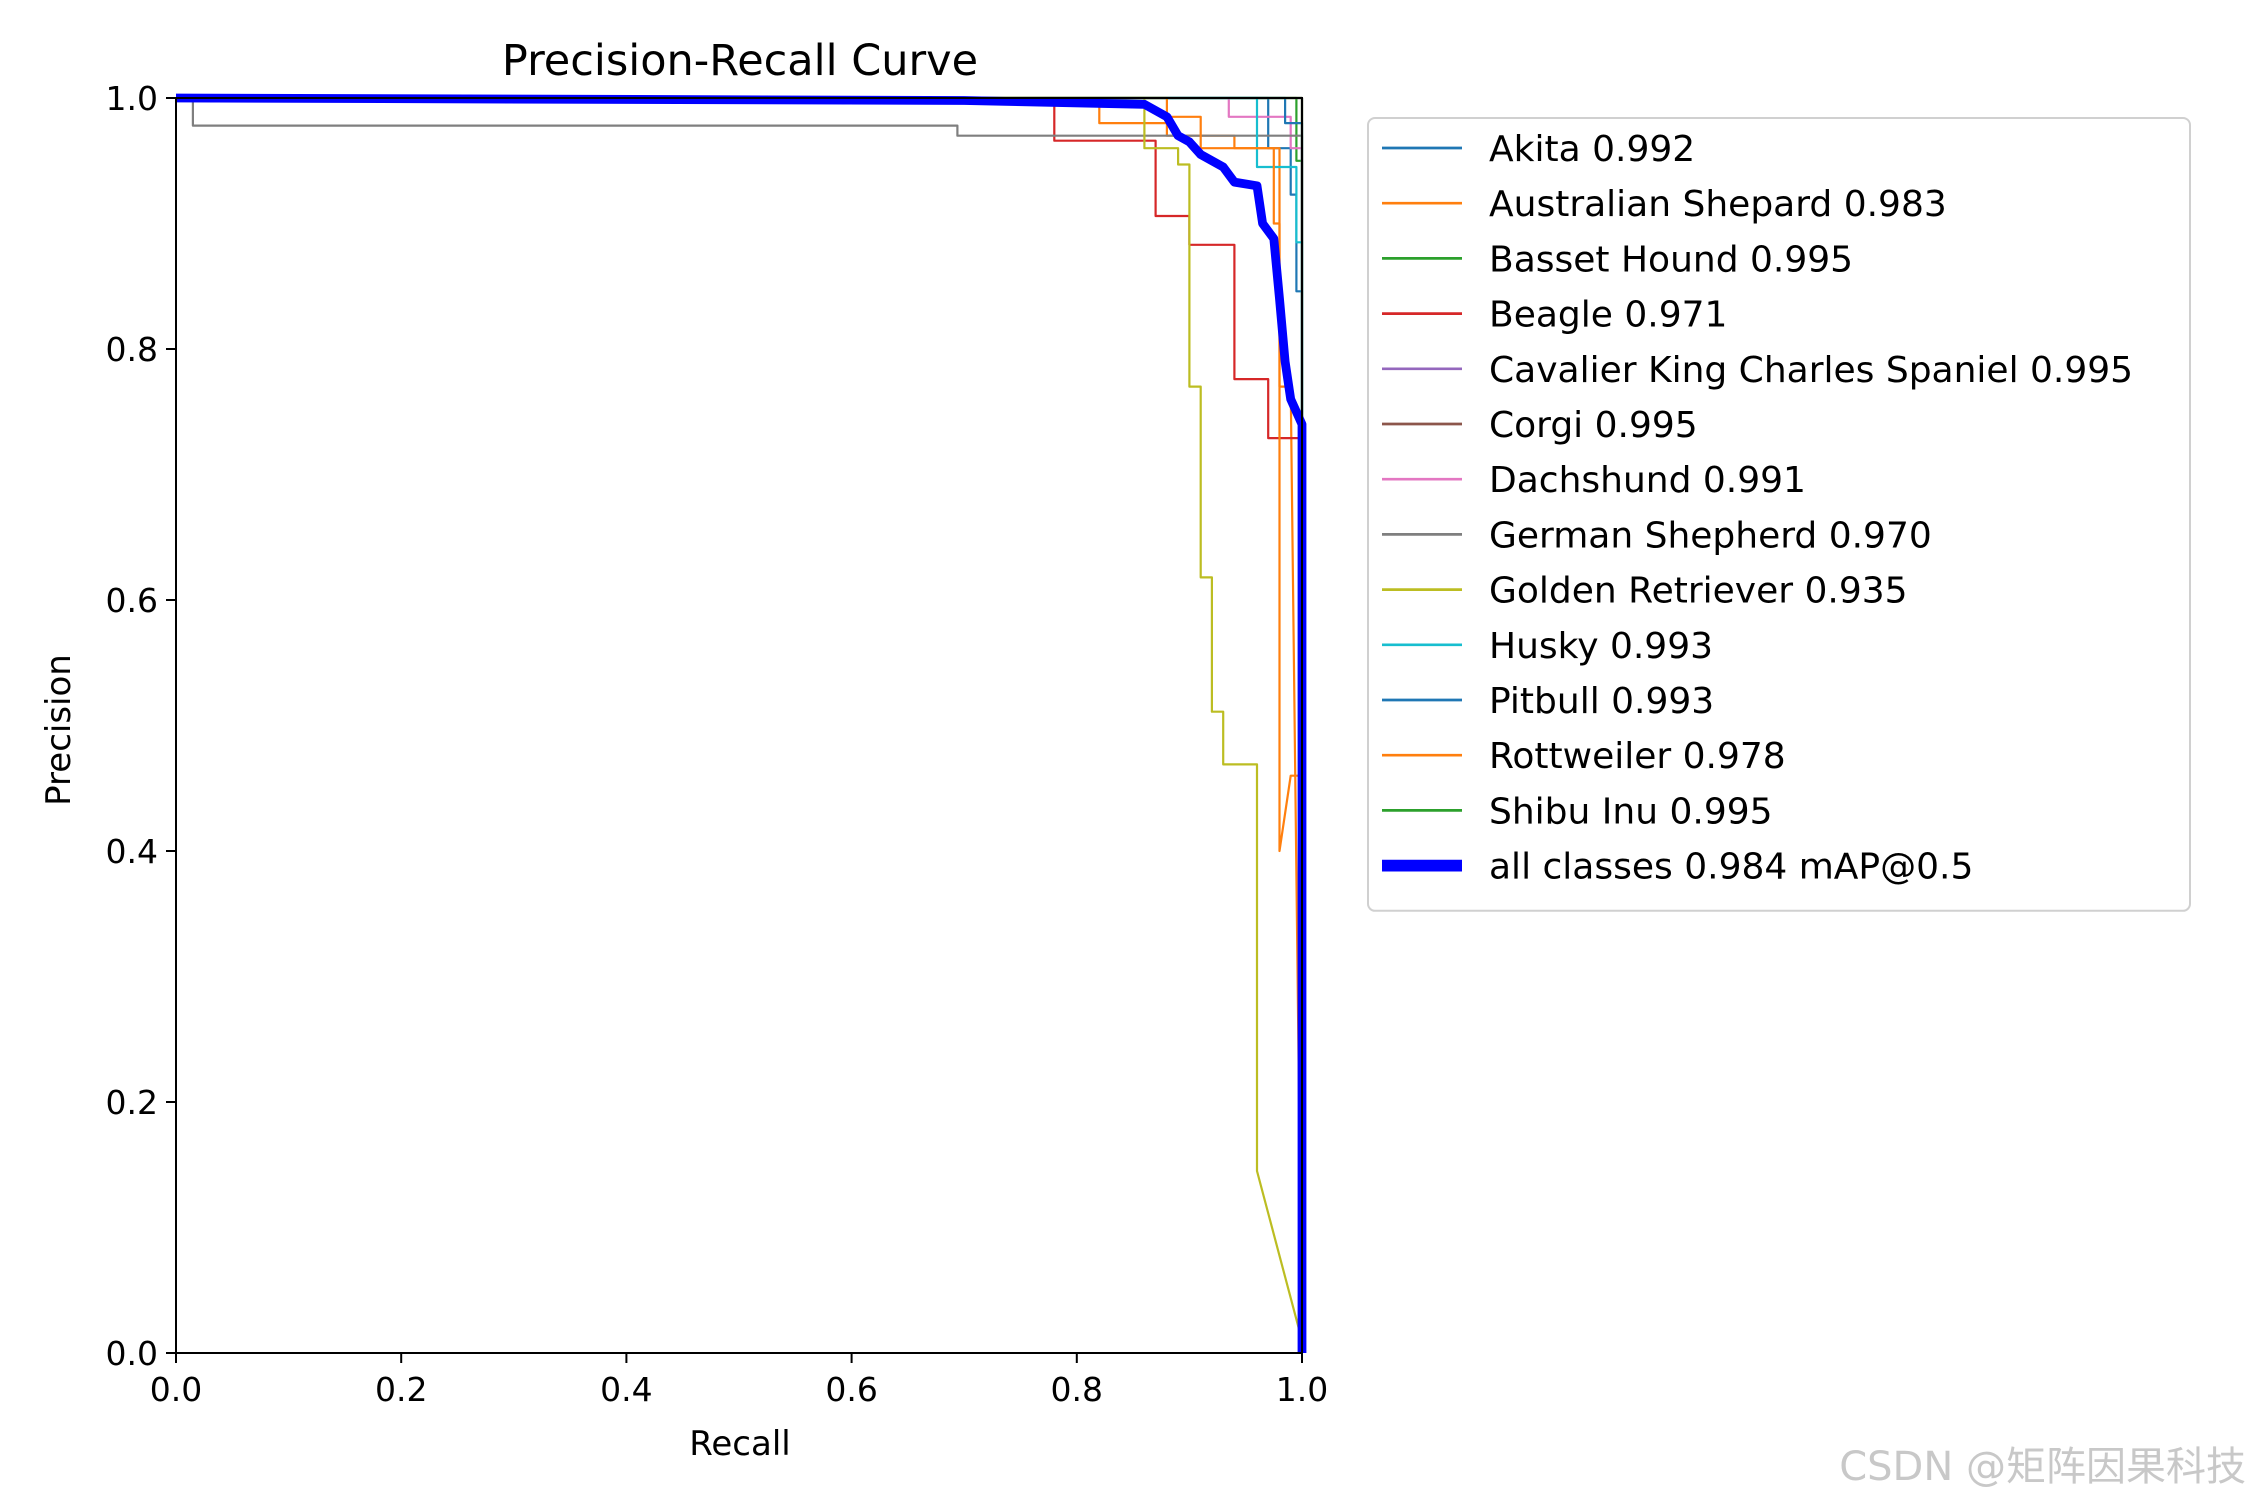 The image size is (2250, 1500). I want to click on legend-entry: Cavalier King Charles Spaniel 0.995, so click(1811, 370).